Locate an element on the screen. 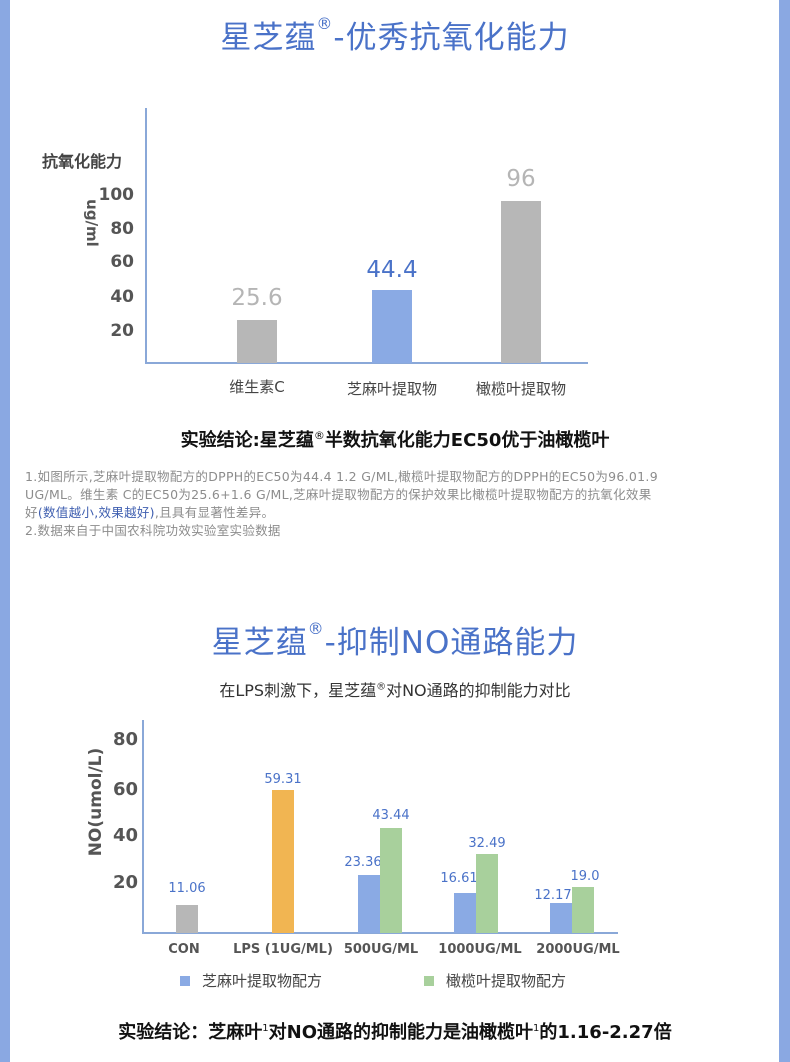 The width and height of the screenshot is (790, 1062). note-line: 好(数值越小,效果越好),且具有显著性差异。 is located at coordinates (395, 513).